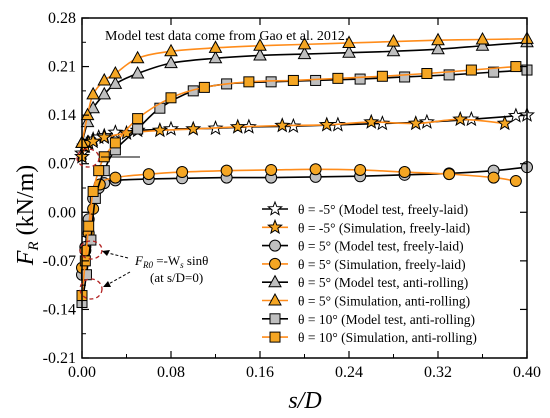 Image resolution: width=550 pixels, height=418 pixels. I want to click on series-line, so click(293, 138).